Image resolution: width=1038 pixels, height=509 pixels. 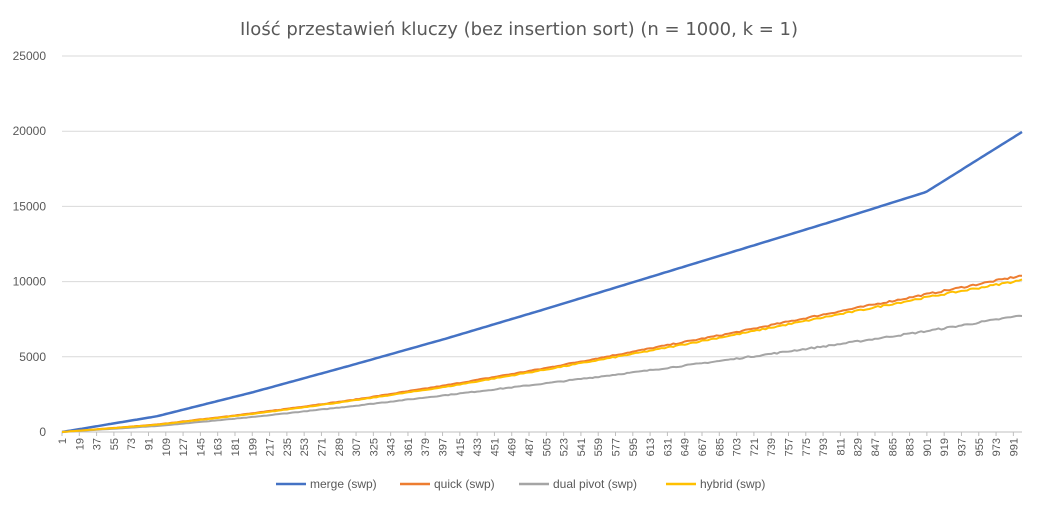 What do you see at coordinates (876, 447) in the screenshot?
I see `x-tick-label: 847` at bounding box center [876, 447].